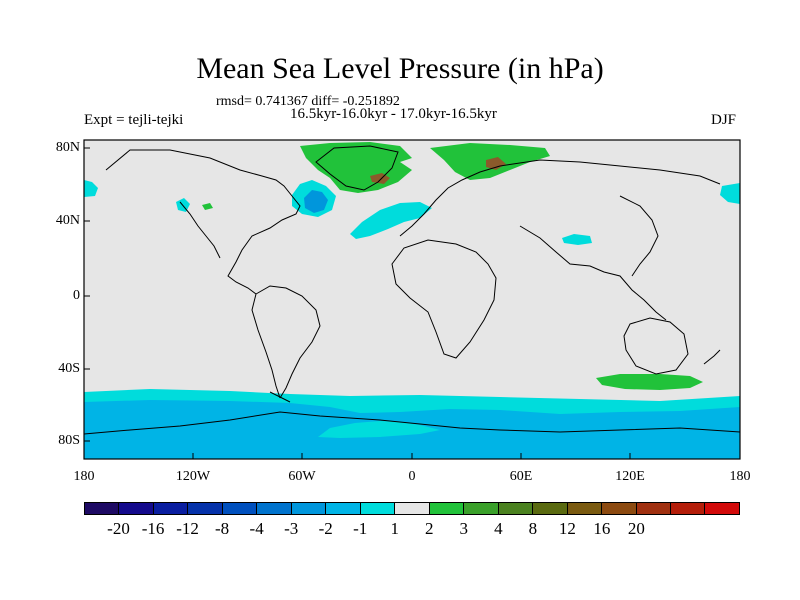 This screenshot has height=600, width=800. What do you see at coordinates (91, 188) in the screenshot?
I see `pacific-west-anomaly` at bounding box center [91, 188].